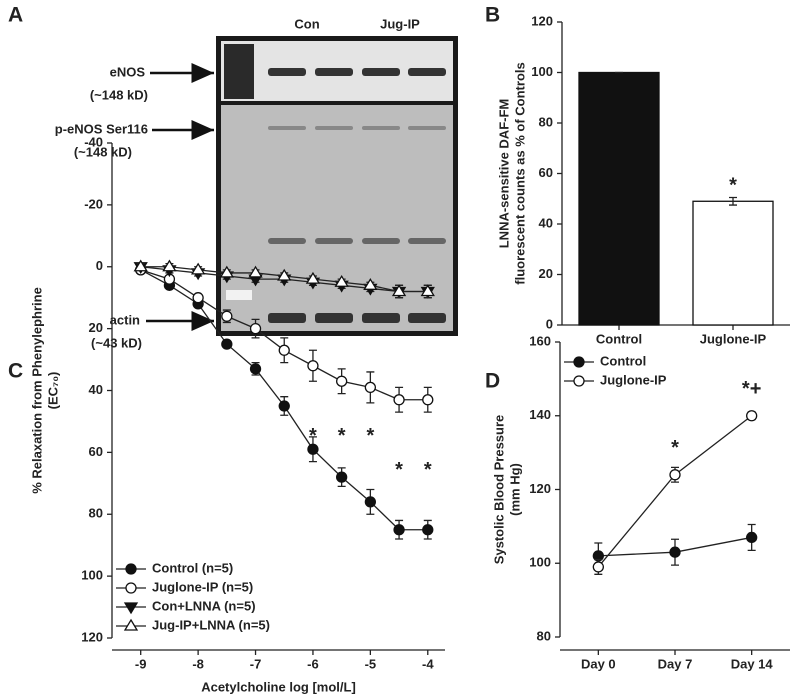 This screenshot has height=695, width=800. Describe the element at coordinates (619, 198) in the screenshot. I see `bar` at that location.